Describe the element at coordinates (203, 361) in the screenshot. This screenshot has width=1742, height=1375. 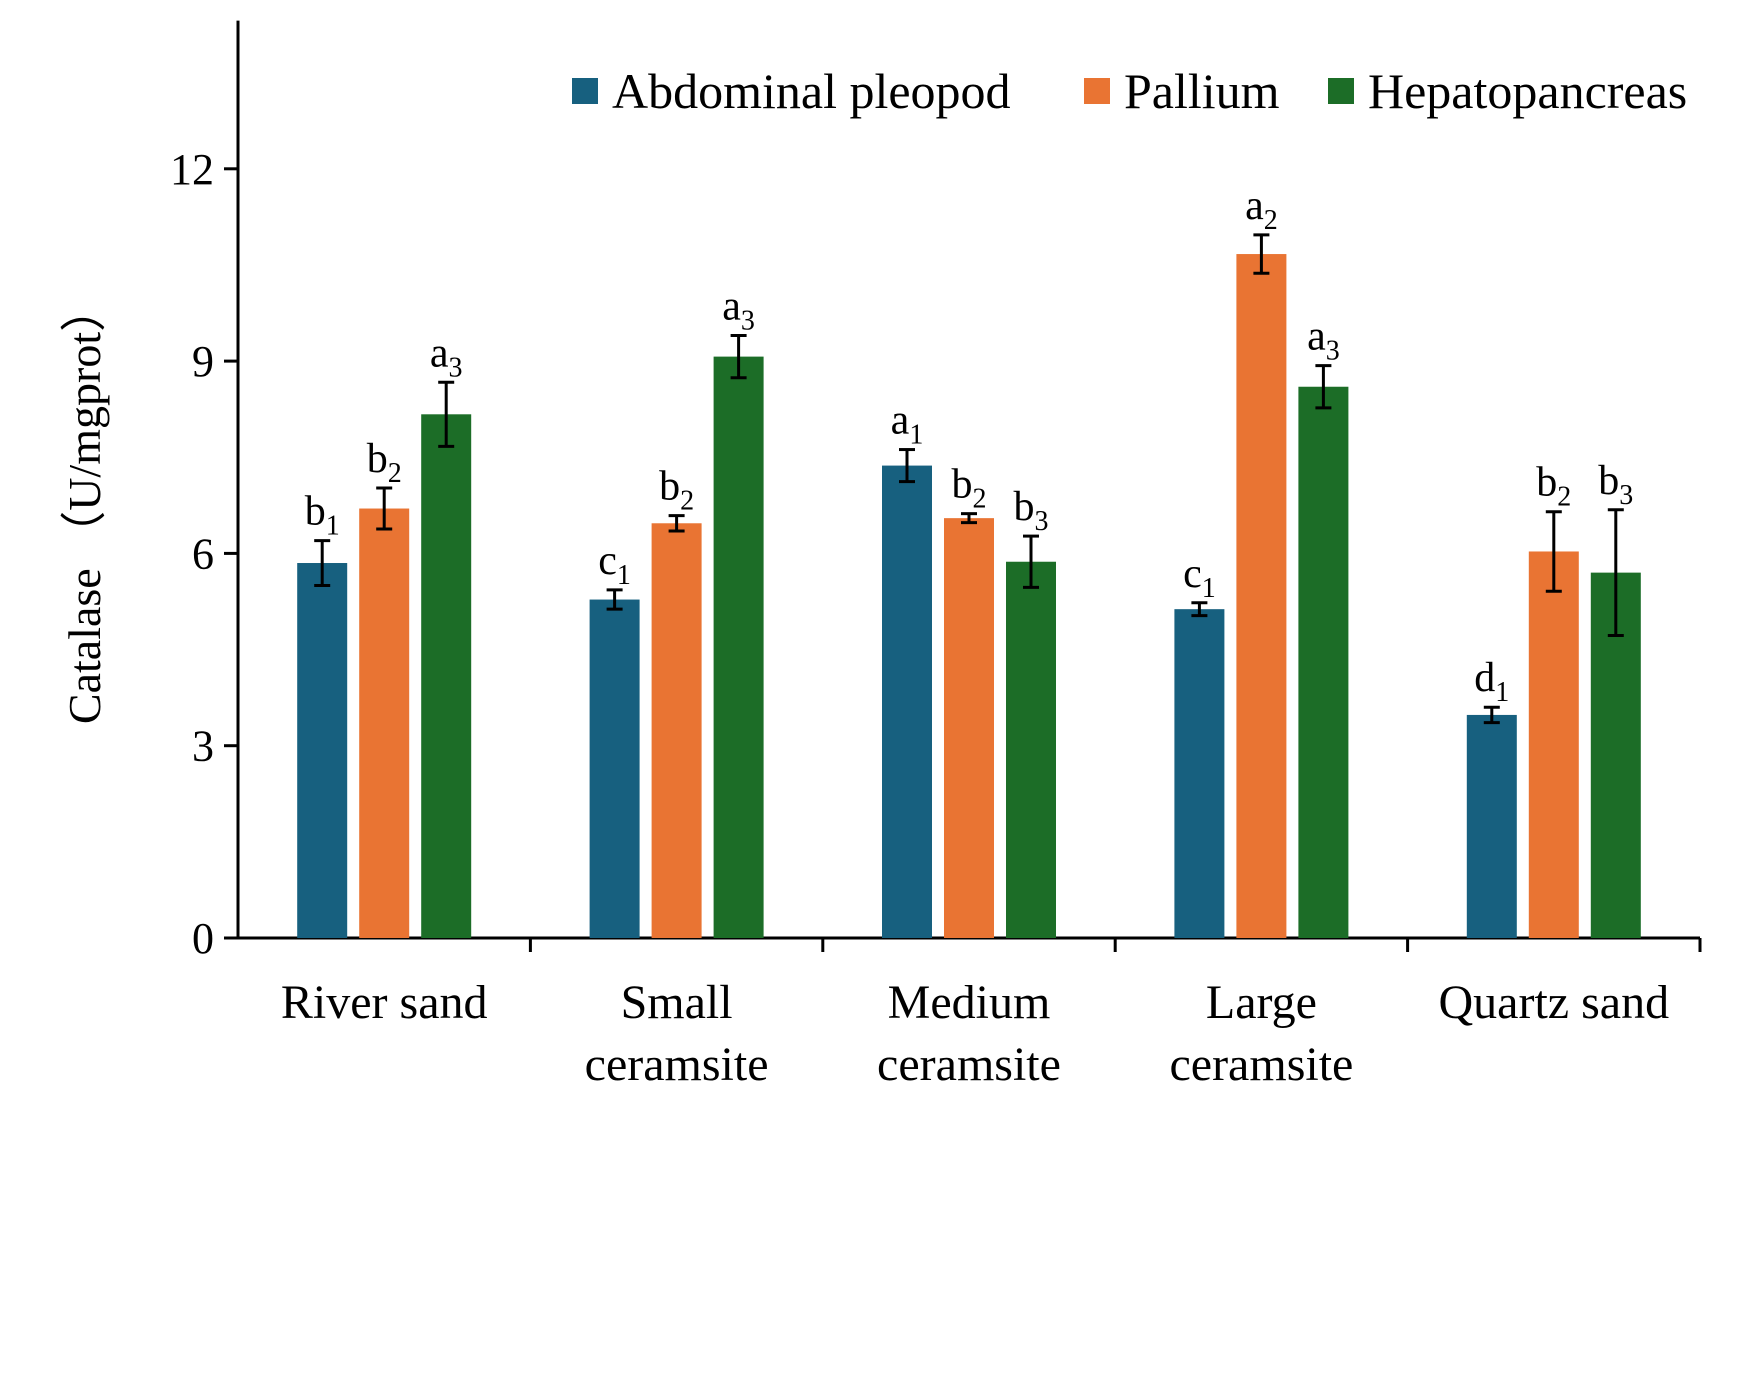
I see `y-tick-label: 9` at that location.